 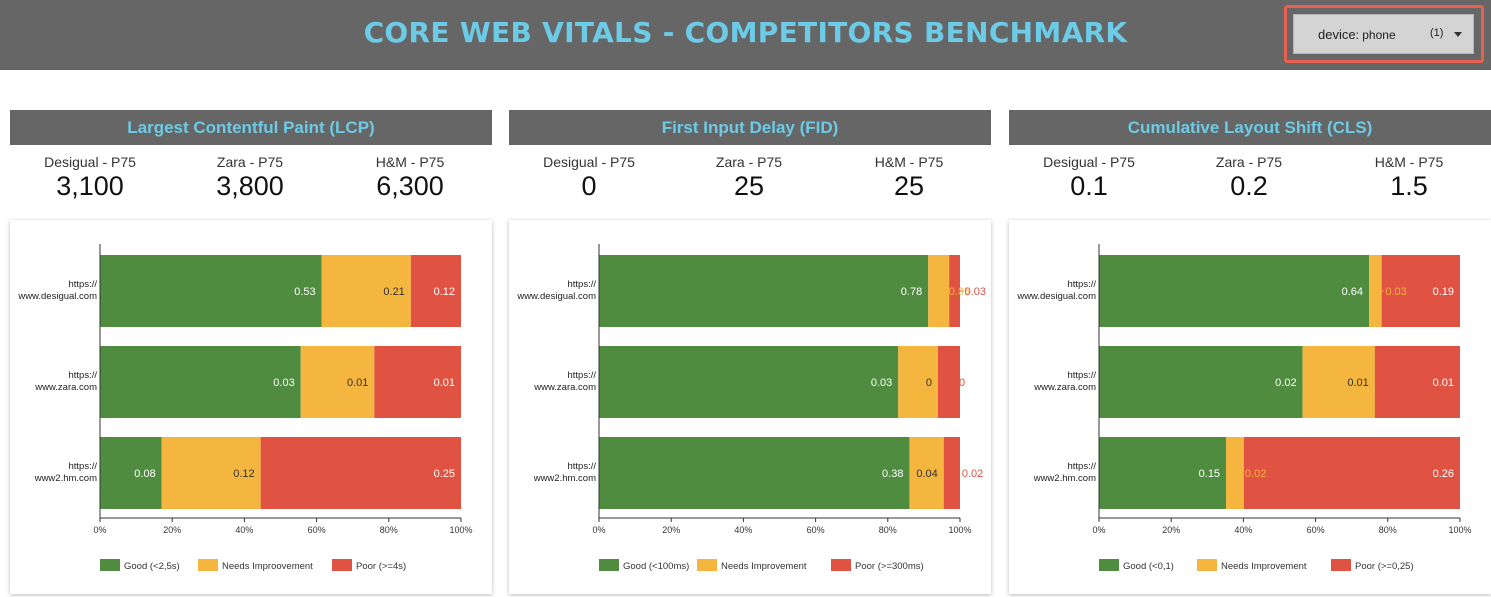 I want to click on legend-label: Good (<2,5s), so click(x=152, y=566).